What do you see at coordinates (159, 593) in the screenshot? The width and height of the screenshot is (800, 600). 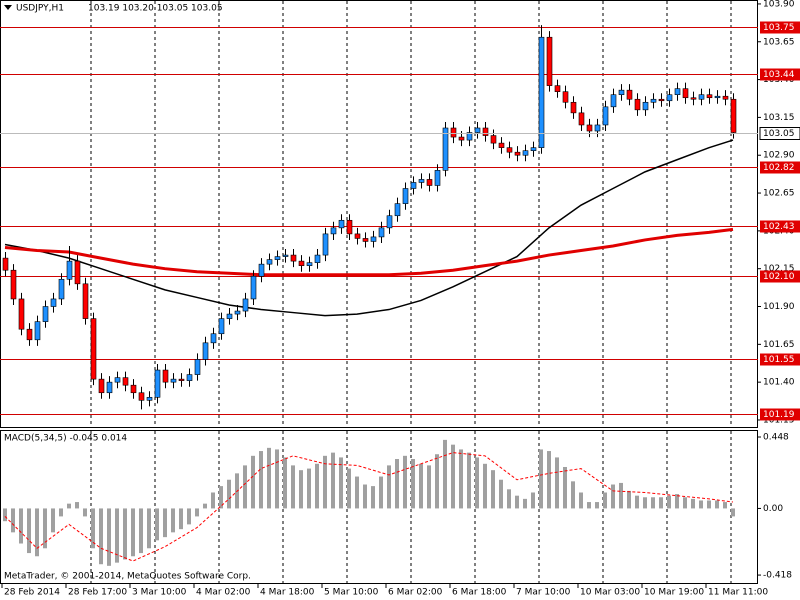 I see `x-tick-label: 3 Mar 10:00` at bounding box center [159, 593].